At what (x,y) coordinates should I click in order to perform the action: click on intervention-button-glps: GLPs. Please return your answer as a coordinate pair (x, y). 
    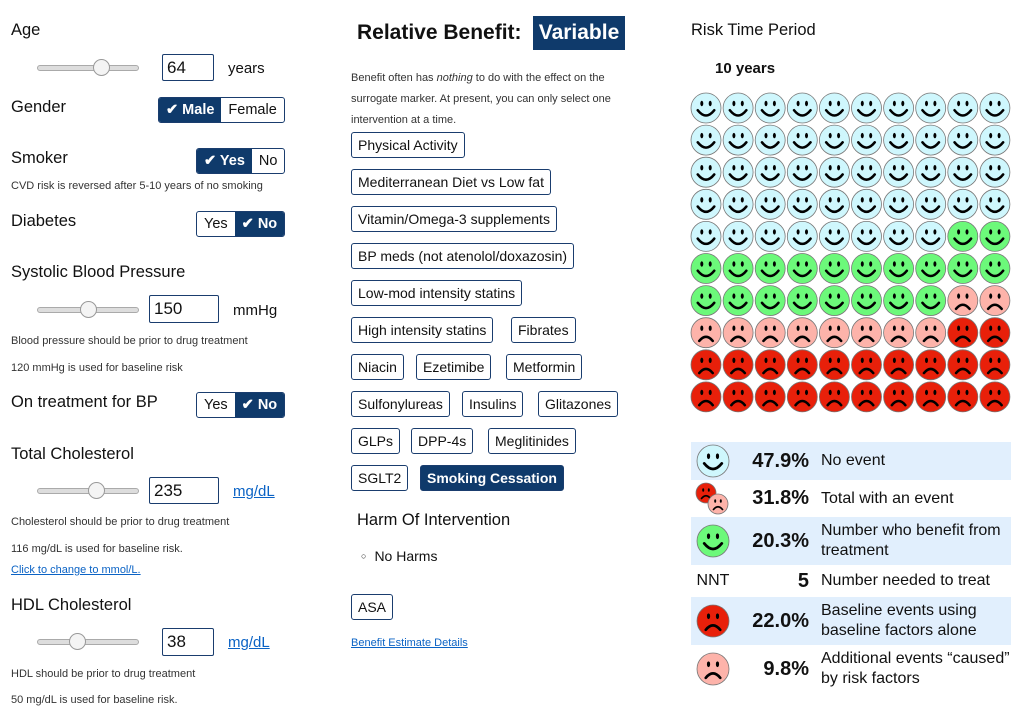
    Looking at the image, I should click on (376, 441).